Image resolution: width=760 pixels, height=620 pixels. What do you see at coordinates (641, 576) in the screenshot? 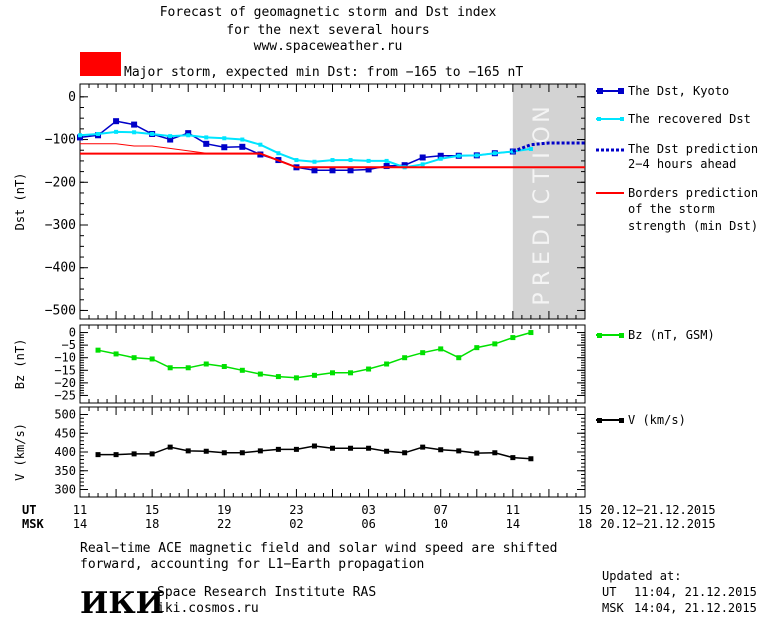
I see `updated-heading: Updated at:` at bounding box center [641, 576].